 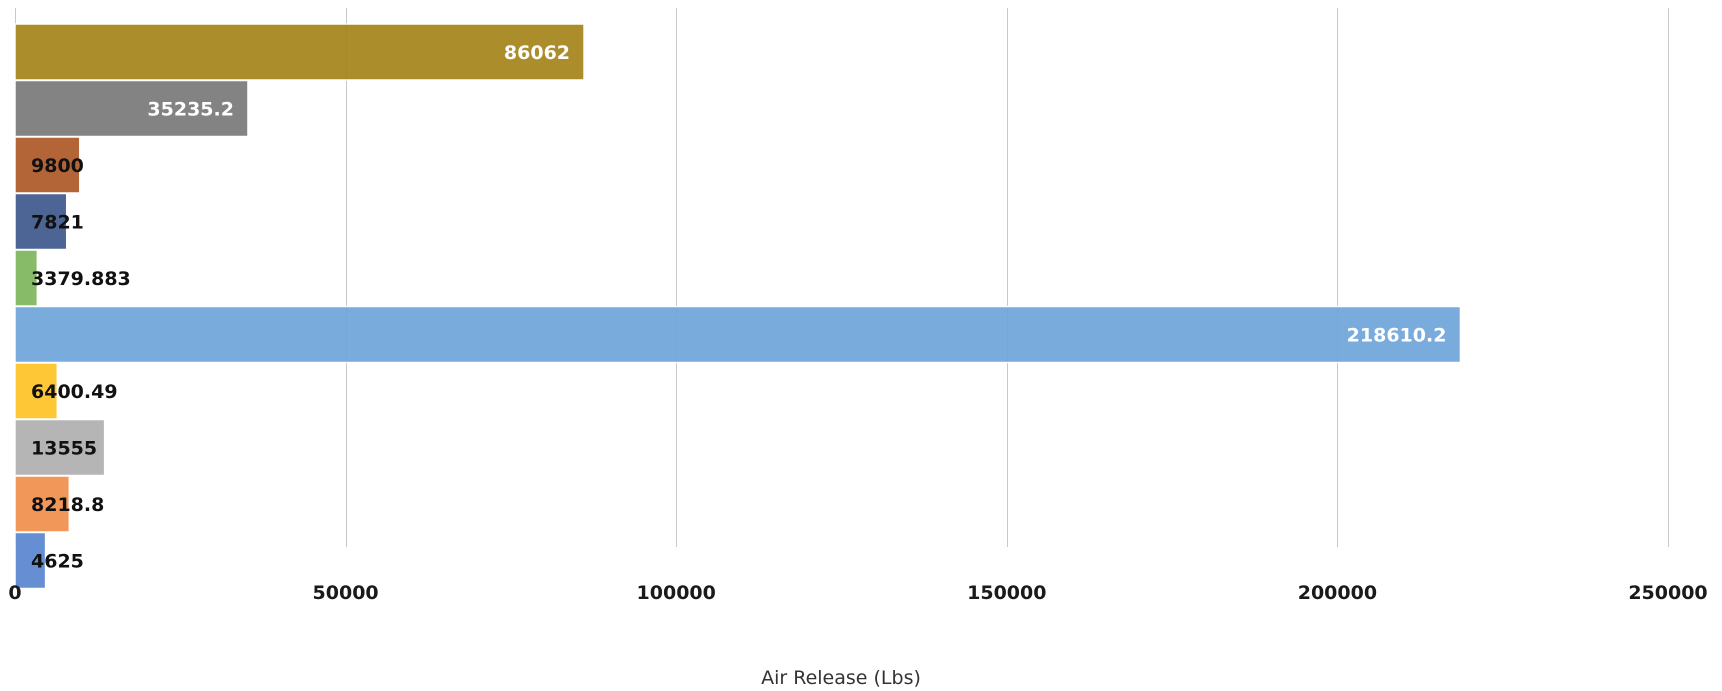 What do you see at coordinates (57, 223) in the screenshot?
I see `bar-value-label: 7821` at bounding box center [57, 223].